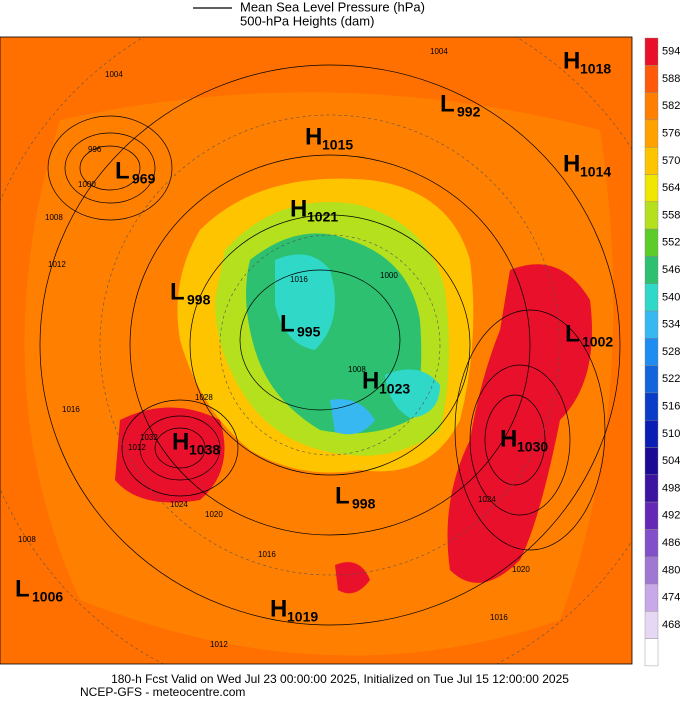 The width and height of the screenshot is (681, 705). Describe the element at coordinates (671, 543) in the screenshot. I see `colorbar-tick-label: 486` at that location.